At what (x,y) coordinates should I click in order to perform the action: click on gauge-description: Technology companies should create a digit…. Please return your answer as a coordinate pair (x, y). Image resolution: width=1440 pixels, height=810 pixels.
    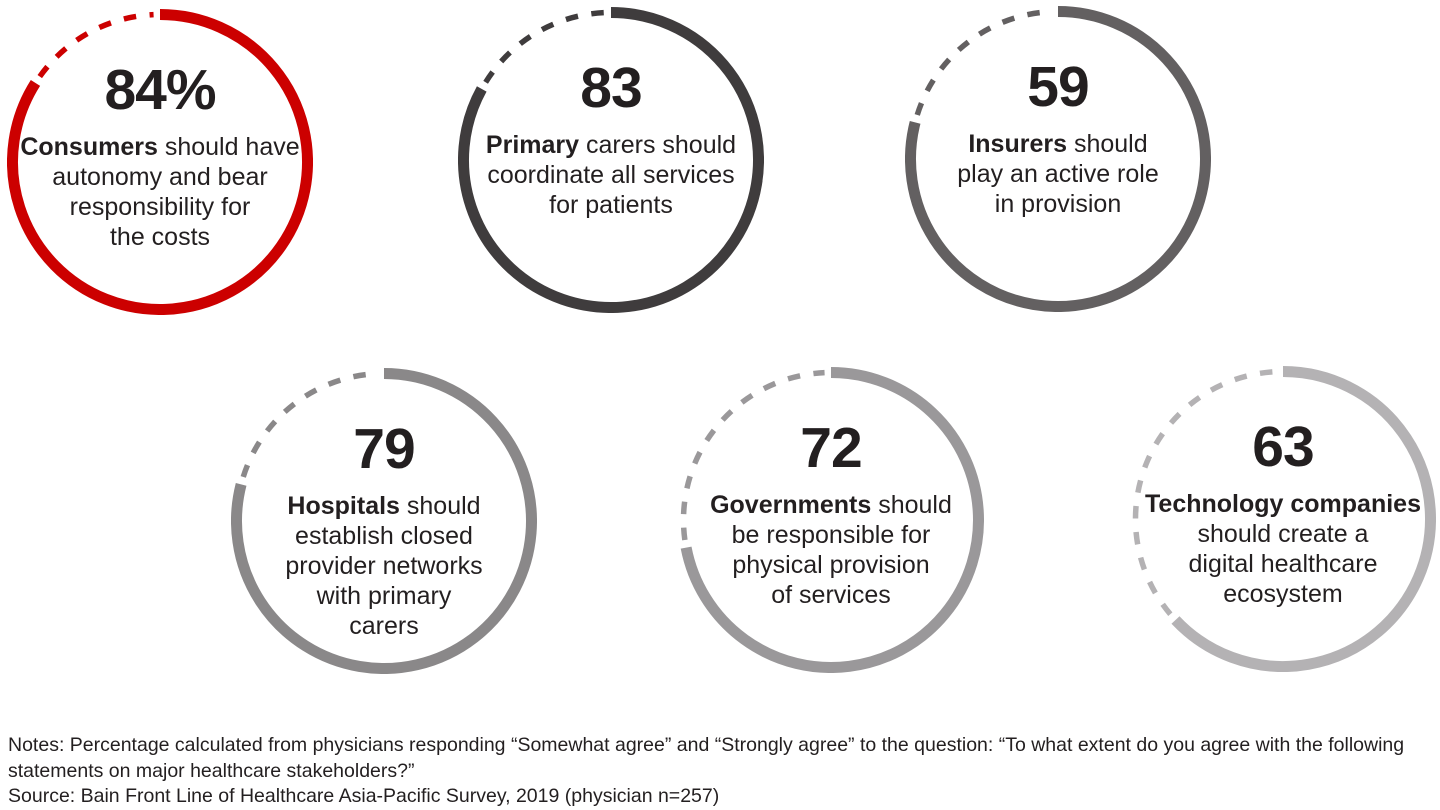
    Looking at the image, I should click on (1283, 549).